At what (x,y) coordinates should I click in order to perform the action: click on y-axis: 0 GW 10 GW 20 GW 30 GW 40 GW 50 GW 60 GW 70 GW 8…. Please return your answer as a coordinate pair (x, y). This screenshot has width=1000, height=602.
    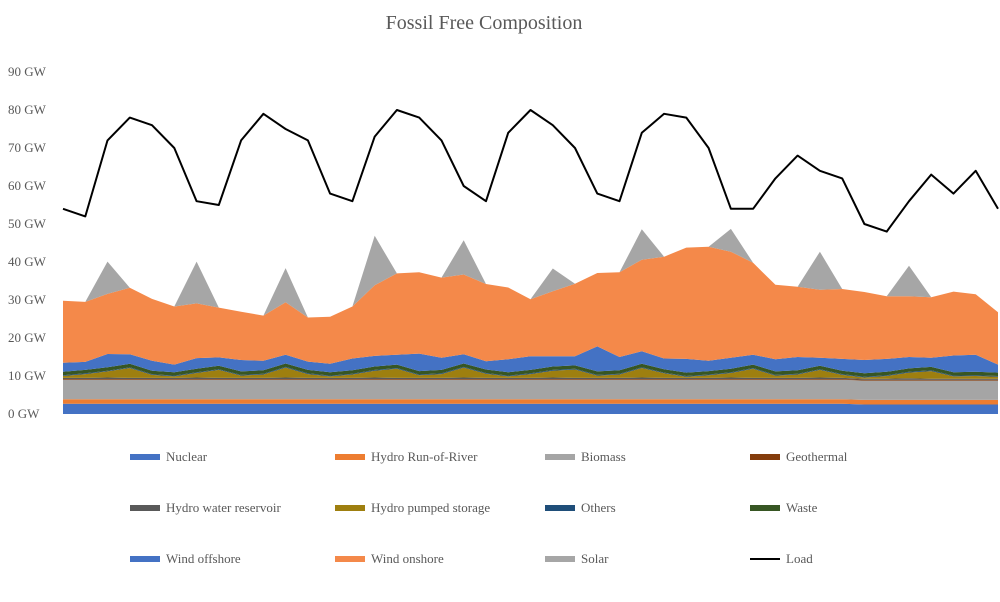
    Looking at the image, I should click on (27, 242).